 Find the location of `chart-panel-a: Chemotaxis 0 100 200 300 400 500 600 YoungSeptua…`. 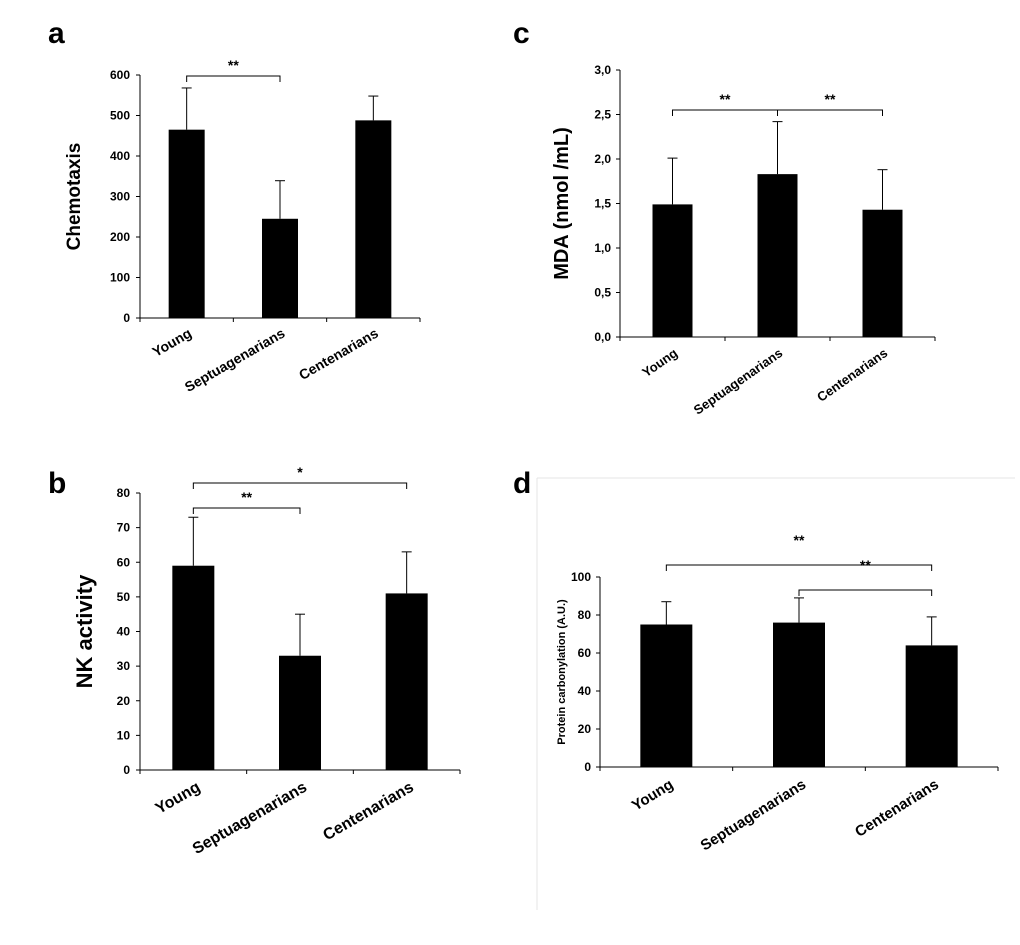

chart-panel-a: Chemotaxis 0 100 200 300 400 500 600 YoungSeptua… is located at coordinates (242, 226).